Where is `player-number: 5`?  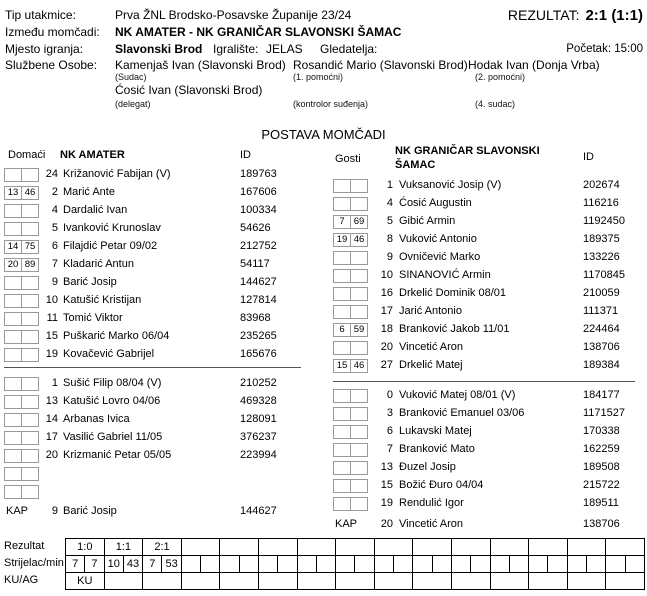 player-number: 5 is located at coordinates (389, 221).